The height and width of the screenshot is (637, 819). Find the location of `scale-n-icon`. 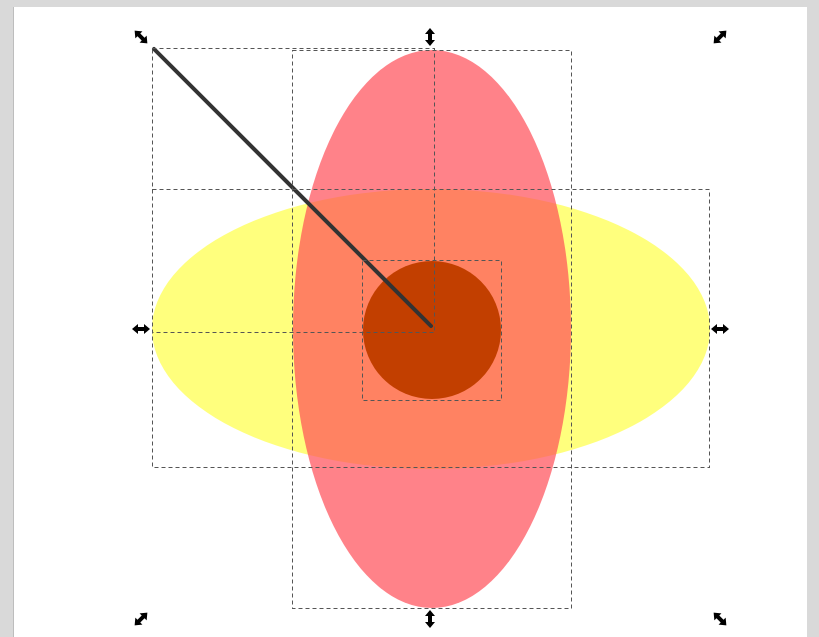

scale-n-icon is located at coordinates (430, 37).